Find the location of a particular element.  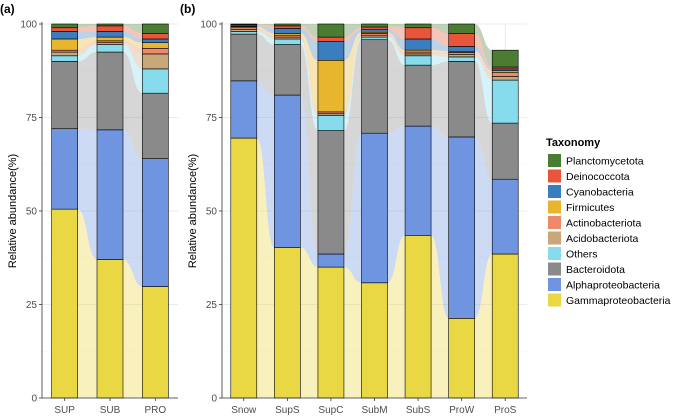

bar-sub-alphaproteobacteria is located at coordinates (110, 194).